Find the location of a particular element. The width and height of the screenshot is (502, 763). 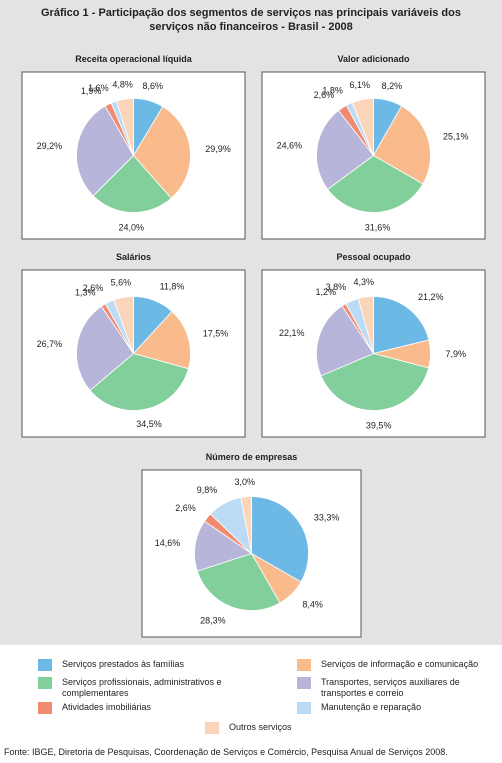

legend-label: Outros serviços is located at coordinates (260, 727).